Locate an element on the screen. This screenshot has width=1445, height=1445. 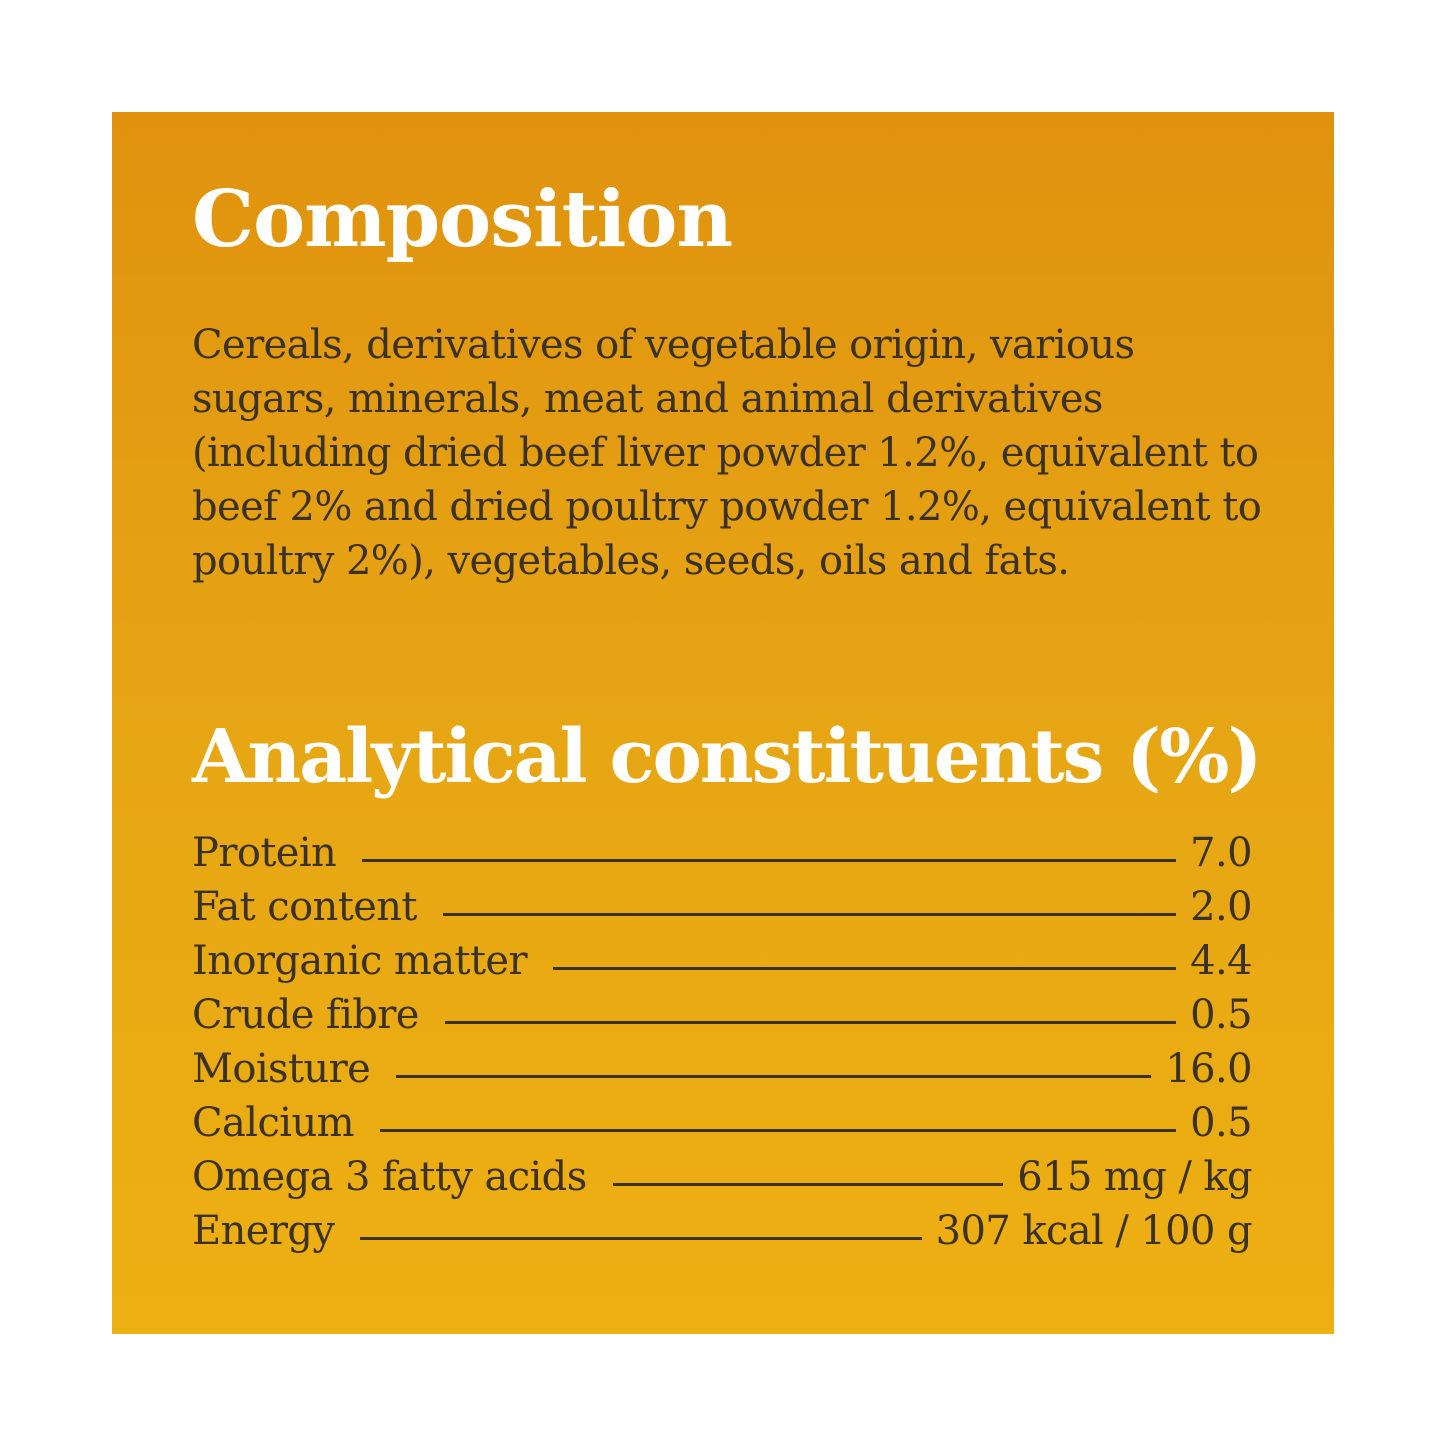
constituent-row: Fat content 2.0 is located at coordinates (722, 911).